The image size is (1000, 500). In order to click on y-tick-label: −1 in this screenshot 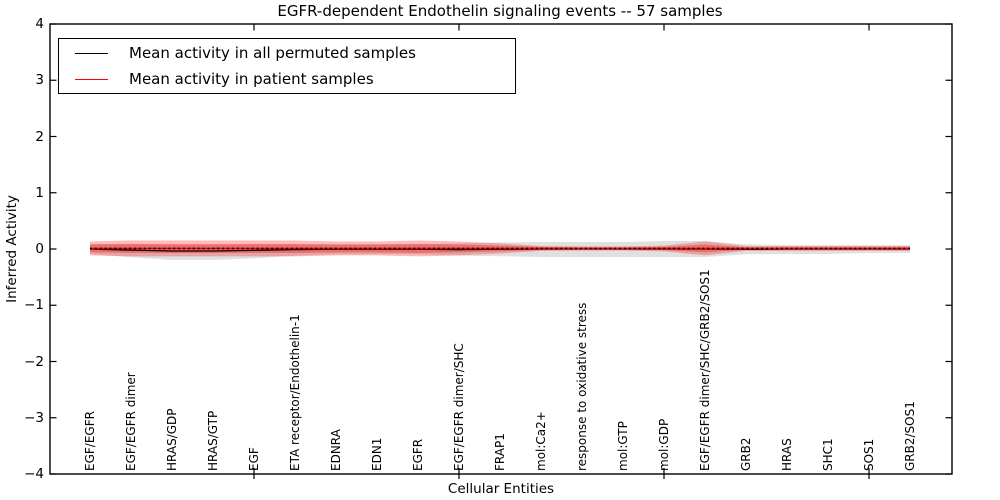, I will do `click(34, 305)`.